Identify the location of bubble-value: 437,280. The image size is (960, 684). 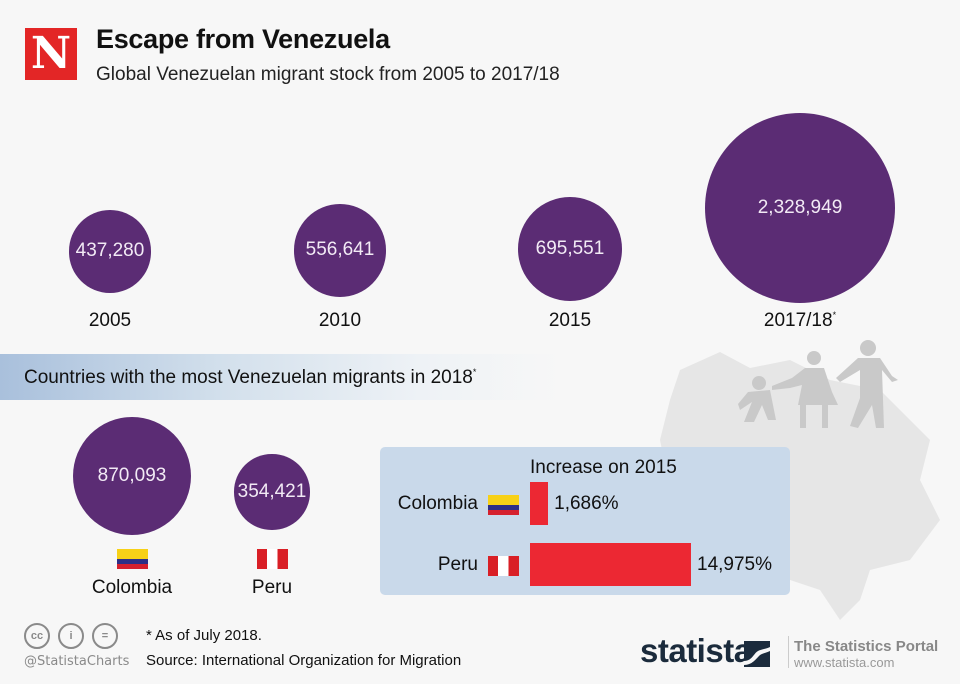
(110, 251).